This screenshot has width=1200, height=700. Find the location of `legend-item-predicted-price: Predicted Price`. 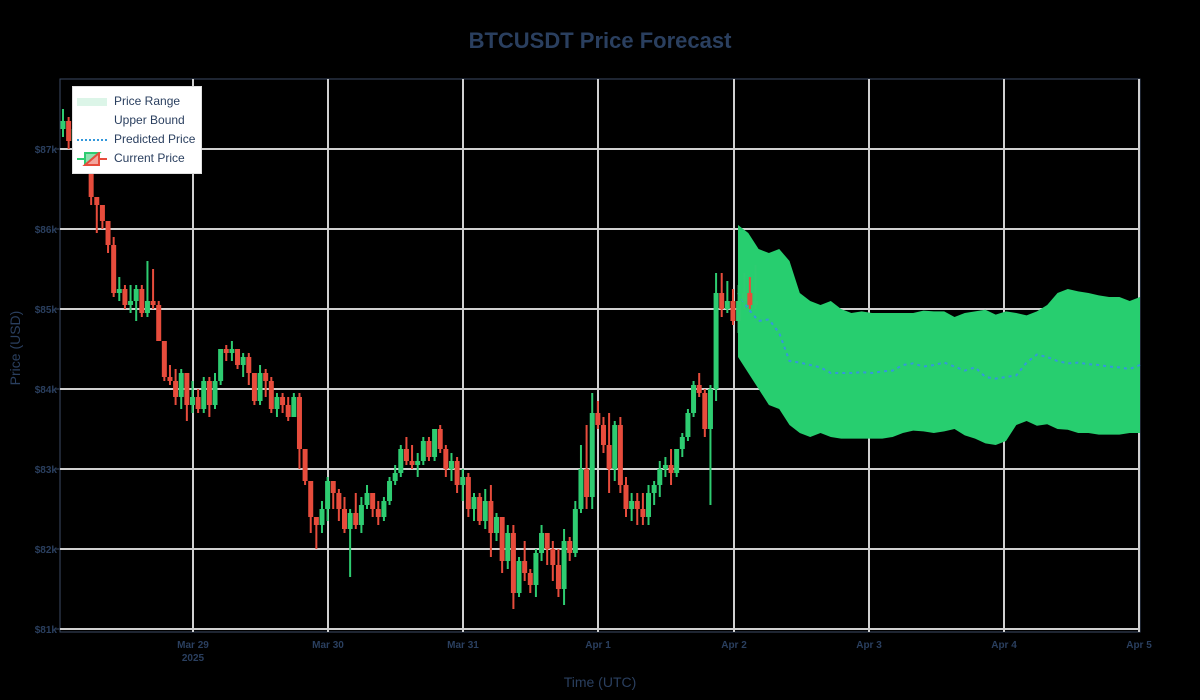

legend-item-predicted-price: Predicted Price is located at coordinates (137, 140).